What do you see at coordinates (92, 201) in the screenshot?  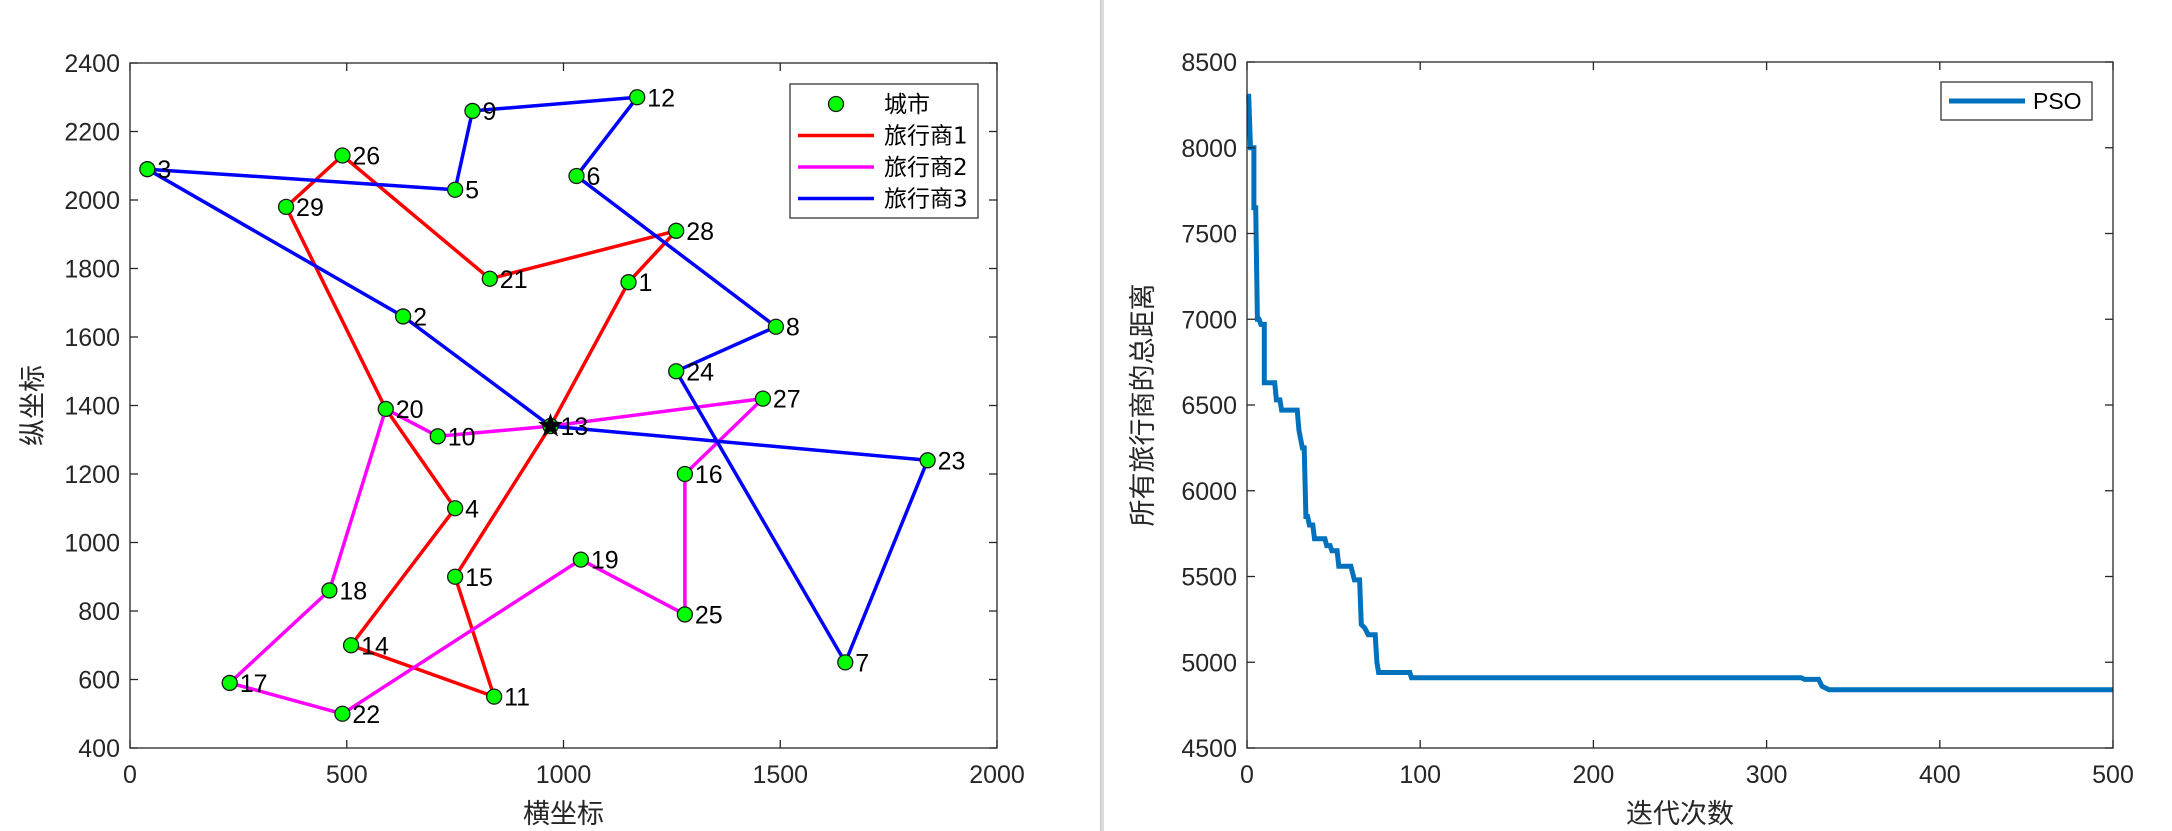 I see `y-tick-label: 2000` at bounding box center [92, 201].